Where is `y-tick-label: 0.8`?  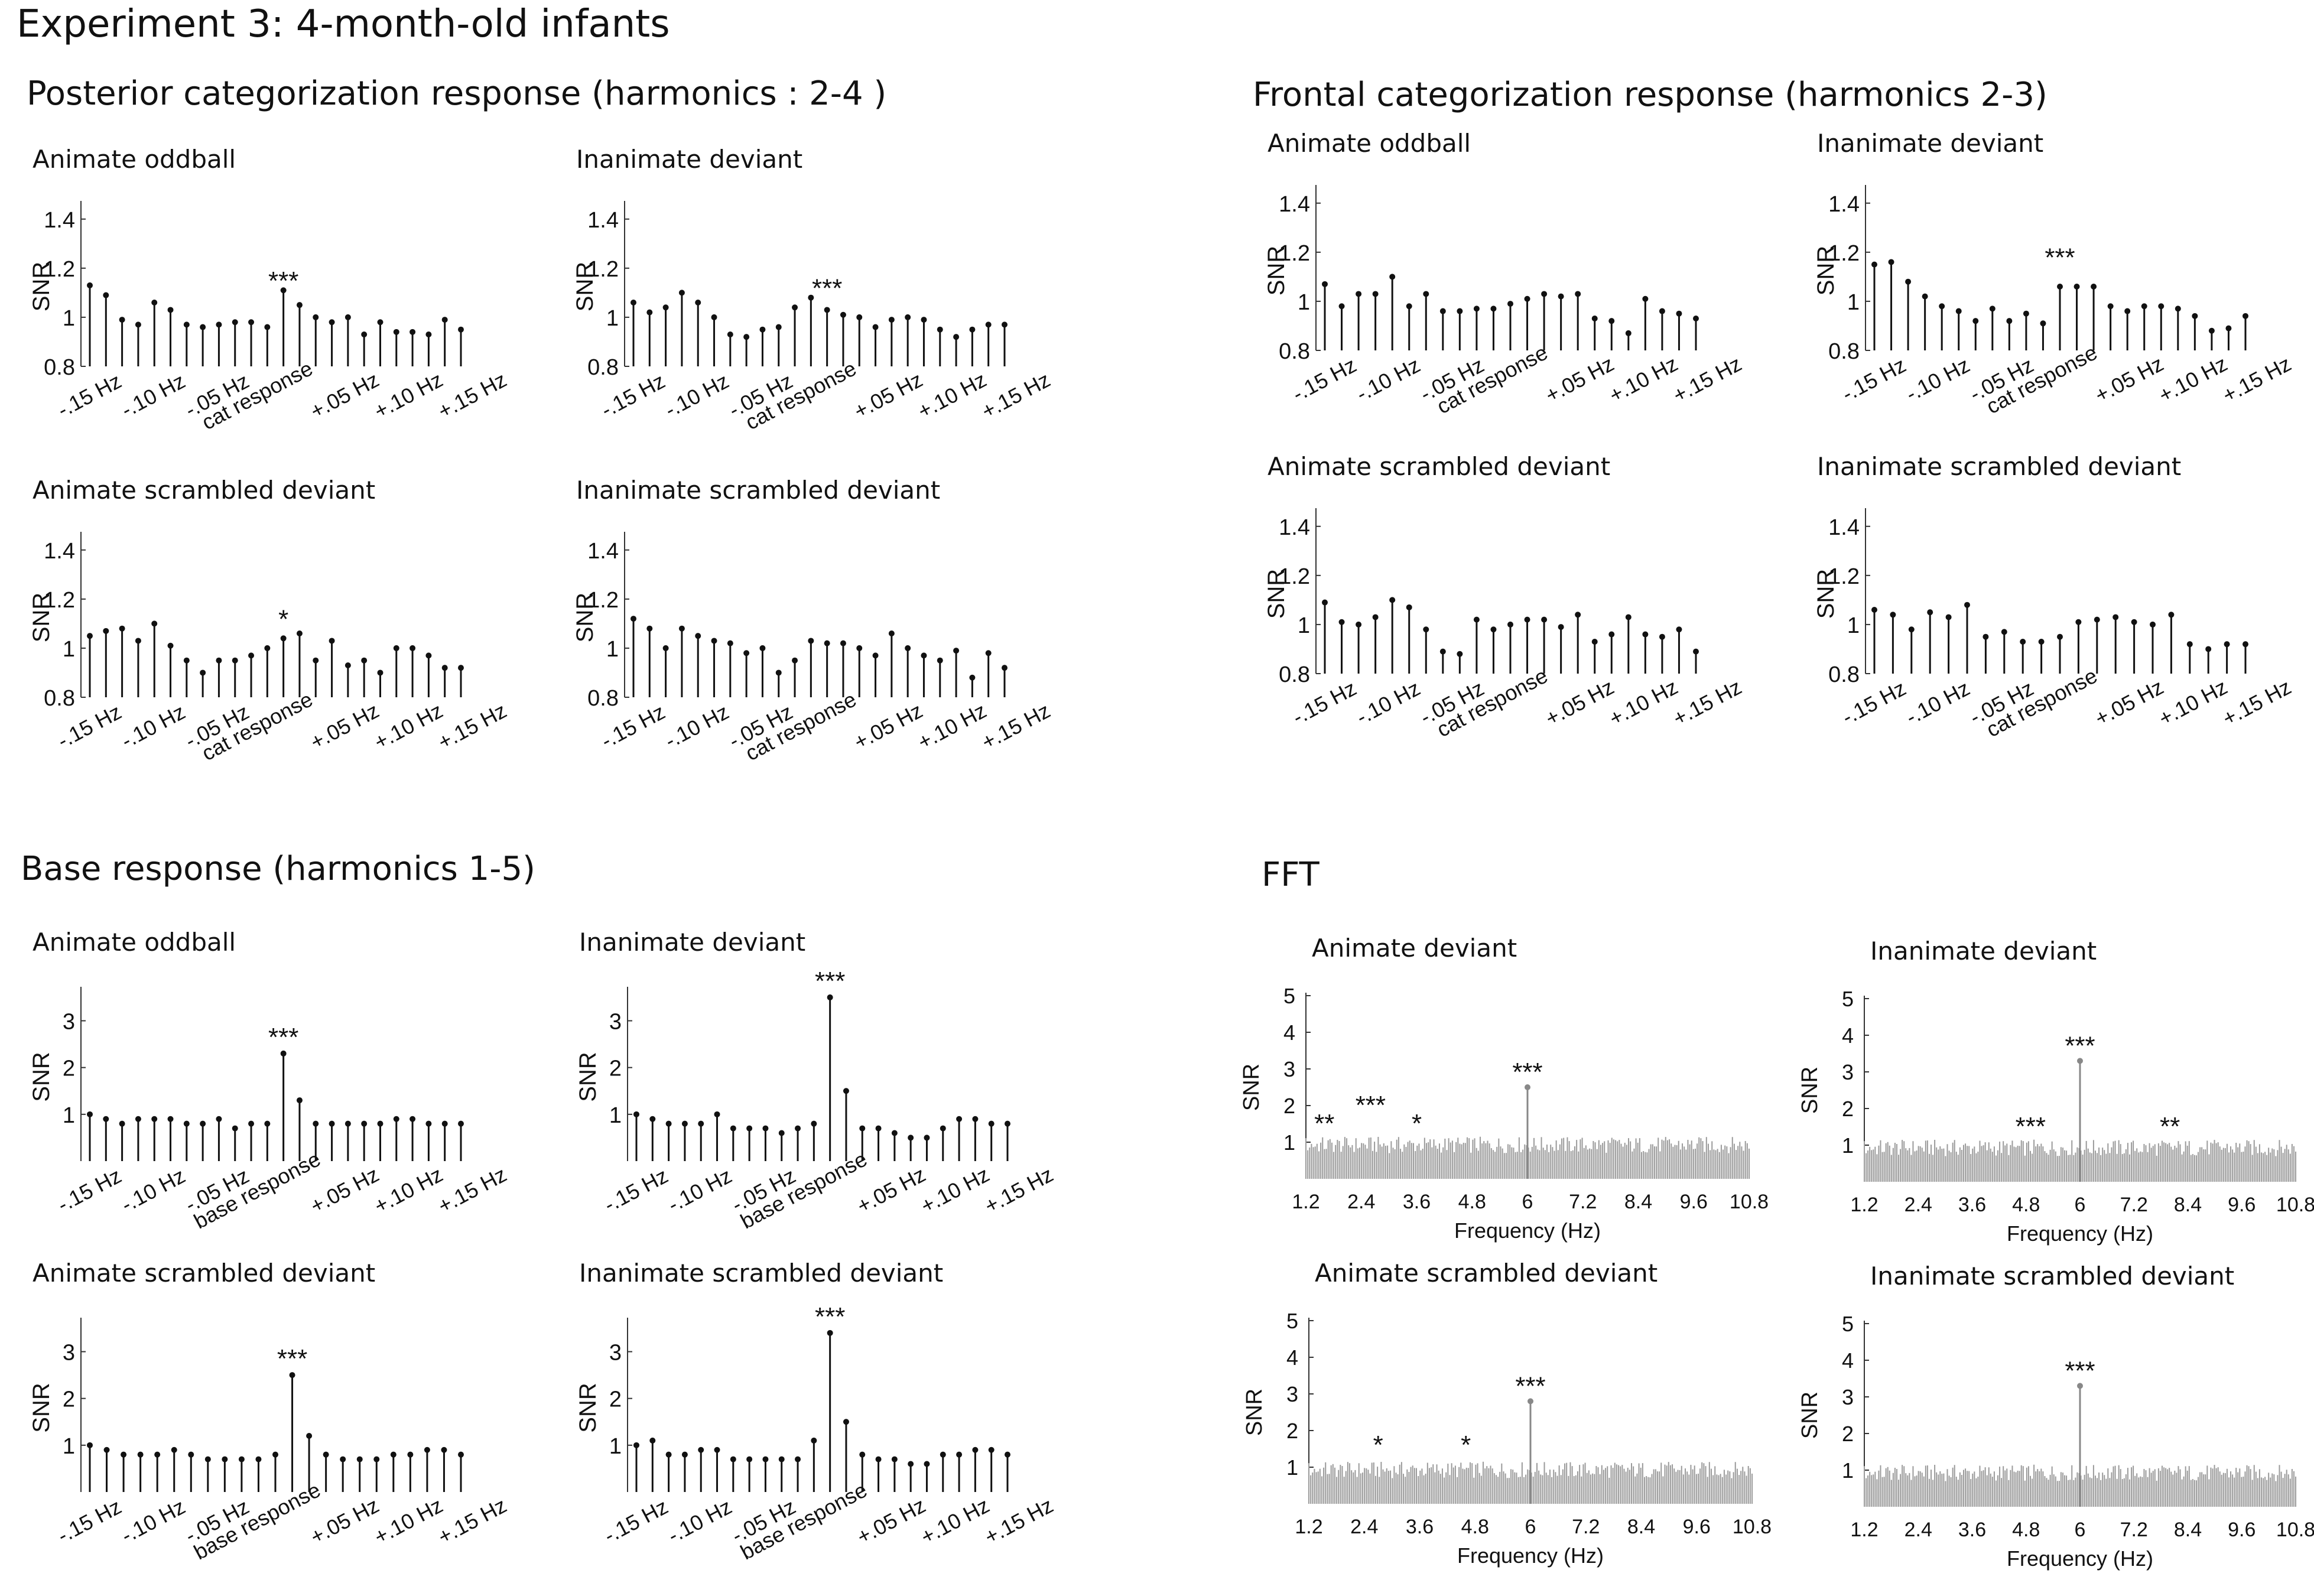 y-tick-label: 0.8 is located at coordinates (603, 367).